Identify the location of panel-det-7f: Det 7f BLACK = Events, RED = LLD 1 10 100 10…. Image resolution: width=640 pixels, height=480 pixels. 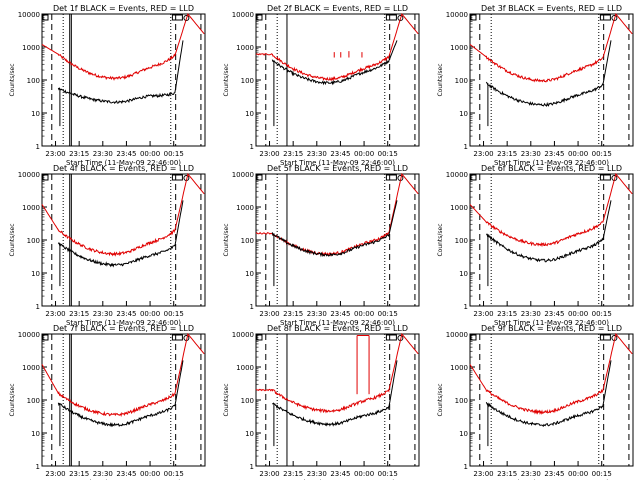
(107, 402).